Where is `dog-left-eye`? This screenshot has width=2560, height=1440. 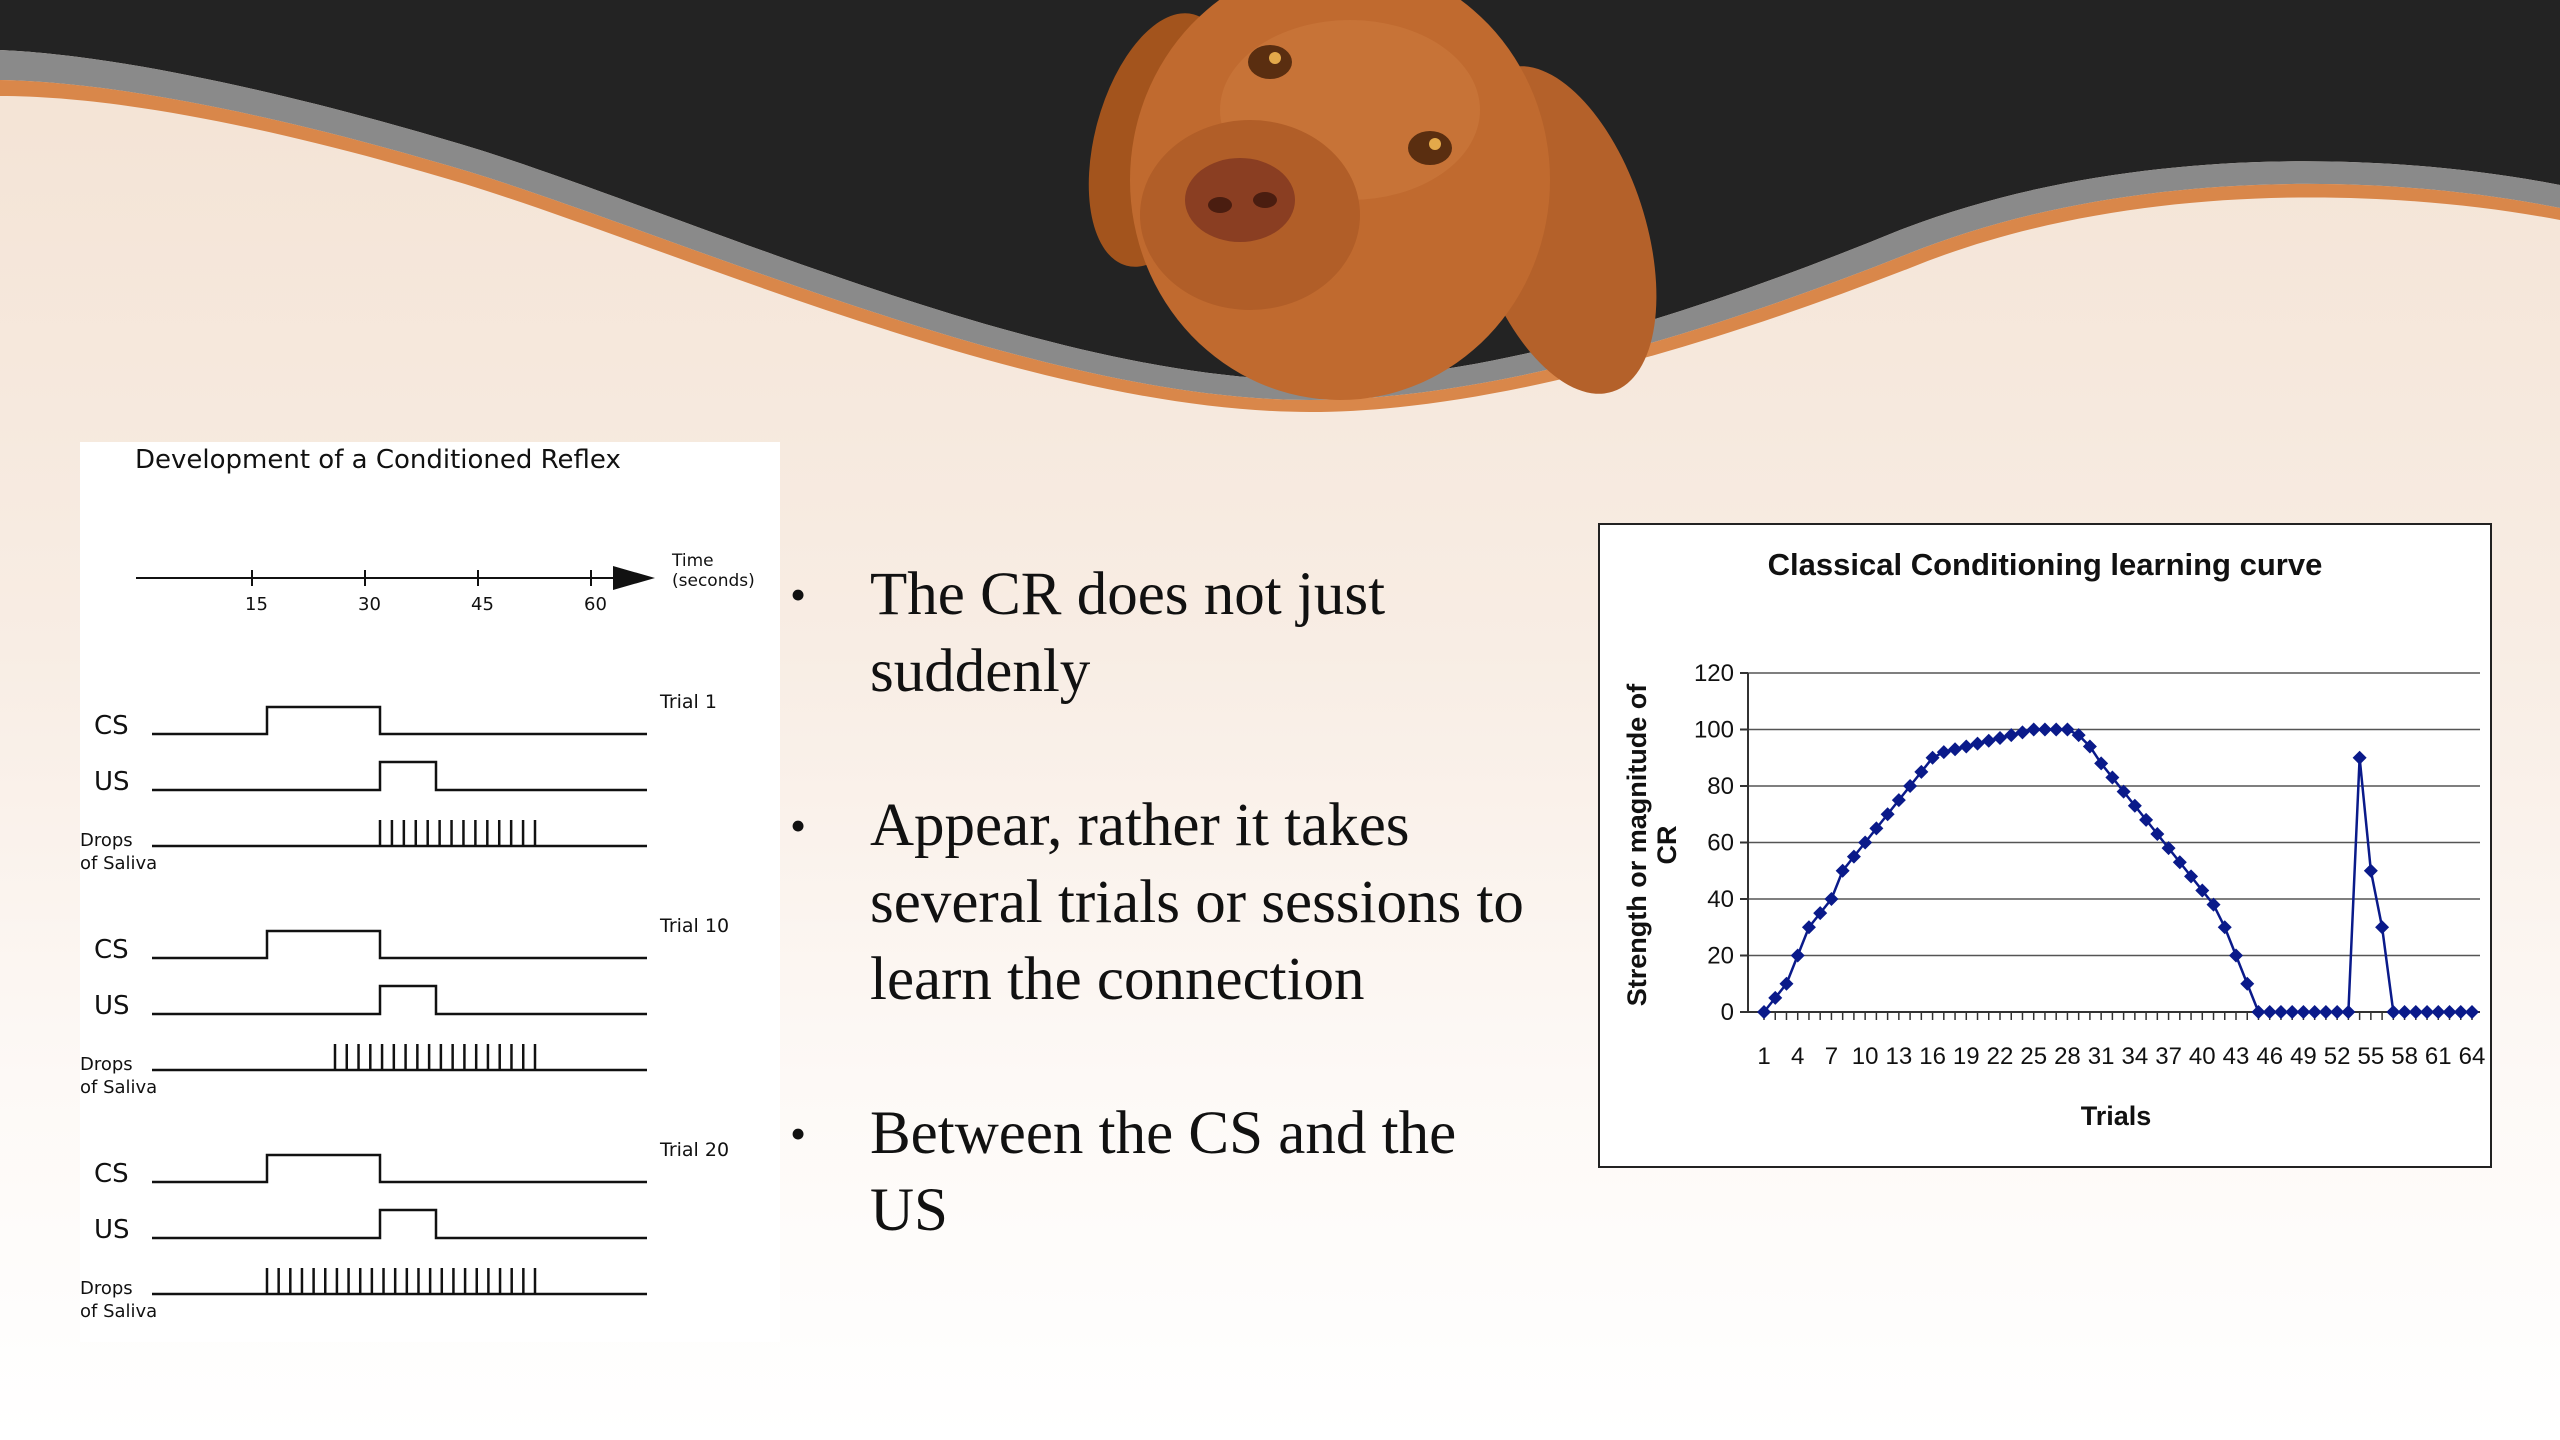
dog-left-eye is located at coordinates (1270, 62).